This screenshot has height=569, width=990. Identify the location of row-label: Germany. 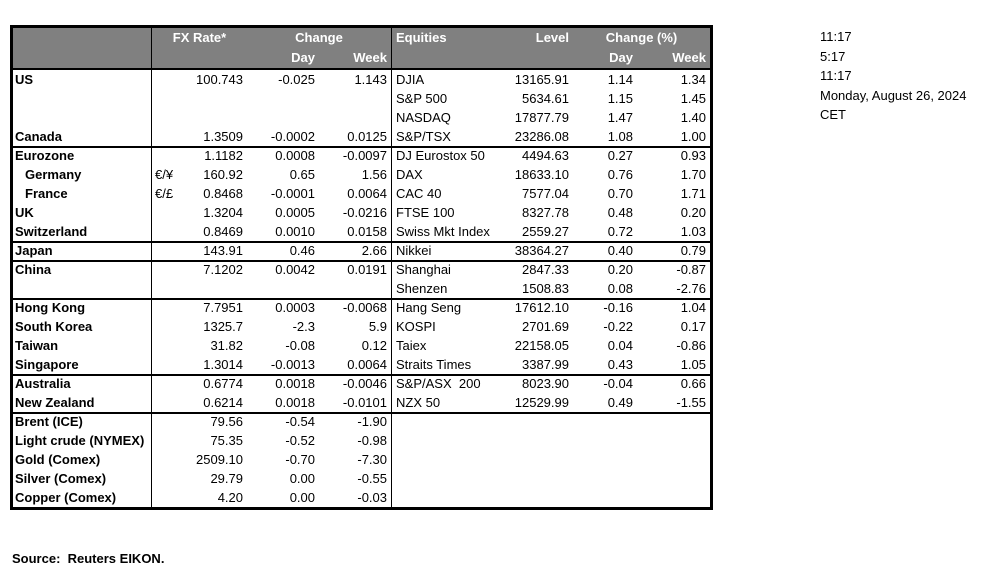
(54, 174).